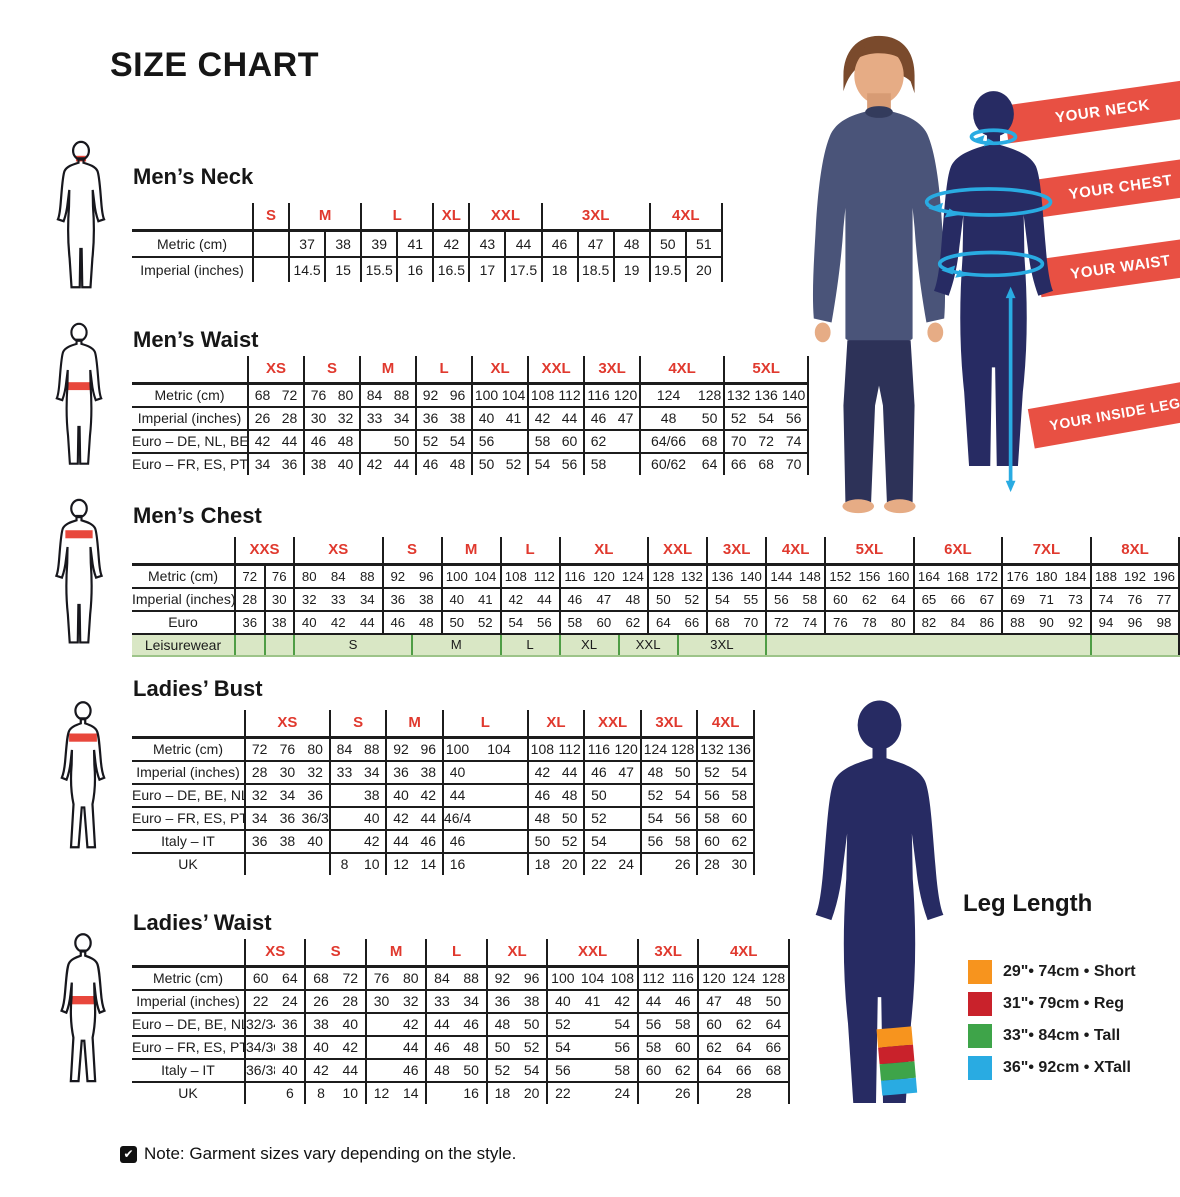  I want to click on size-cell: 104, so click(486, 576).